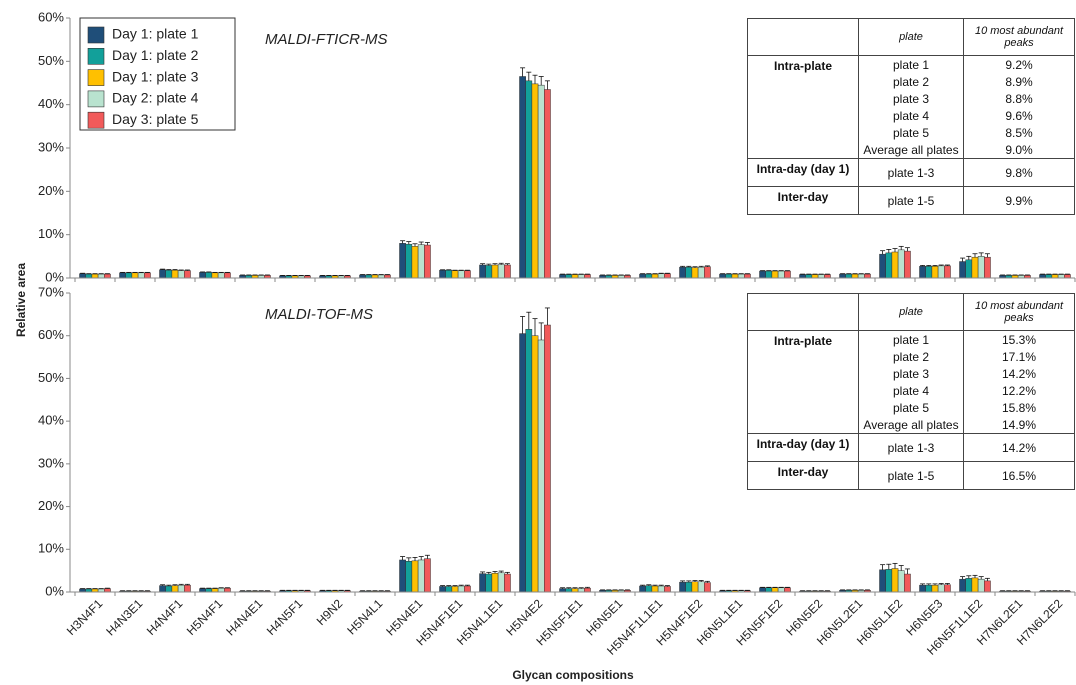 This screenshot has height=685, width=1076. Describe the element at coordinates (155, 34) in the screenshot. I see `legend-label: Day 1: plate 1` at that location.